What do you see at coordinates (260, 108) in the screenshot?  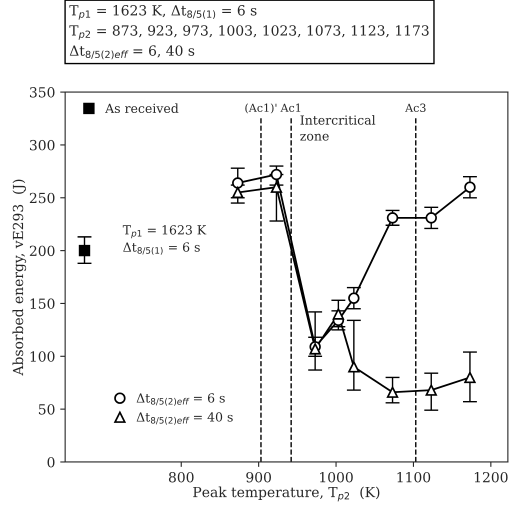 I see `ref-line-label: (Ac1)'` at bounding box center [260, 108].